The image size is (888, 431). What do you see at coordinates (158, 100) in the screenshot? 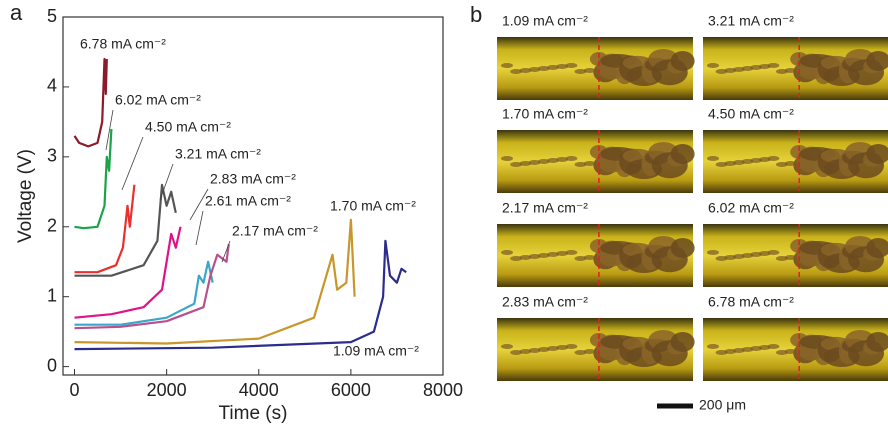
I see `series-label: 6.02 mA cm⁻²` at bounding box center [158, 100].